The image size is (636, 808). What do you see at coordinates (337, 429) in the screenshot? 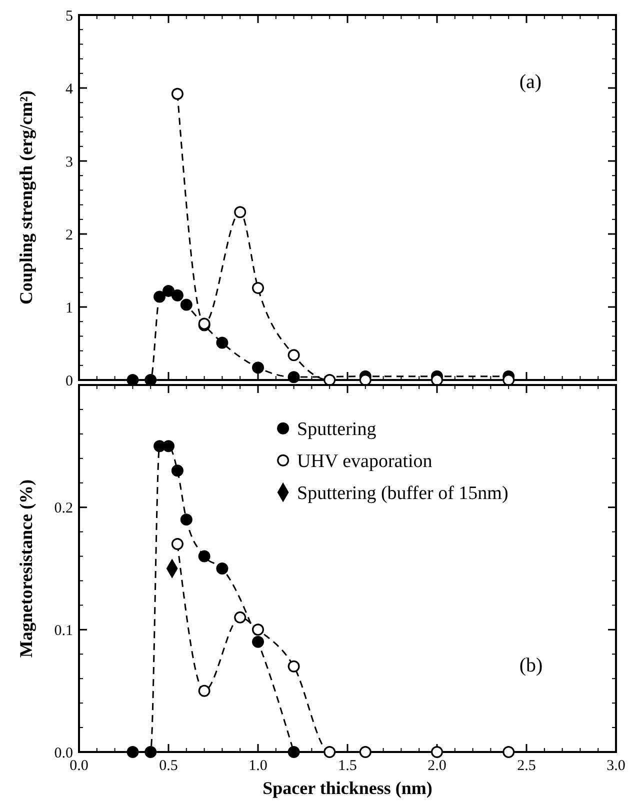
I see `legend-label: Sputtering` at bounding box center [337, 429].